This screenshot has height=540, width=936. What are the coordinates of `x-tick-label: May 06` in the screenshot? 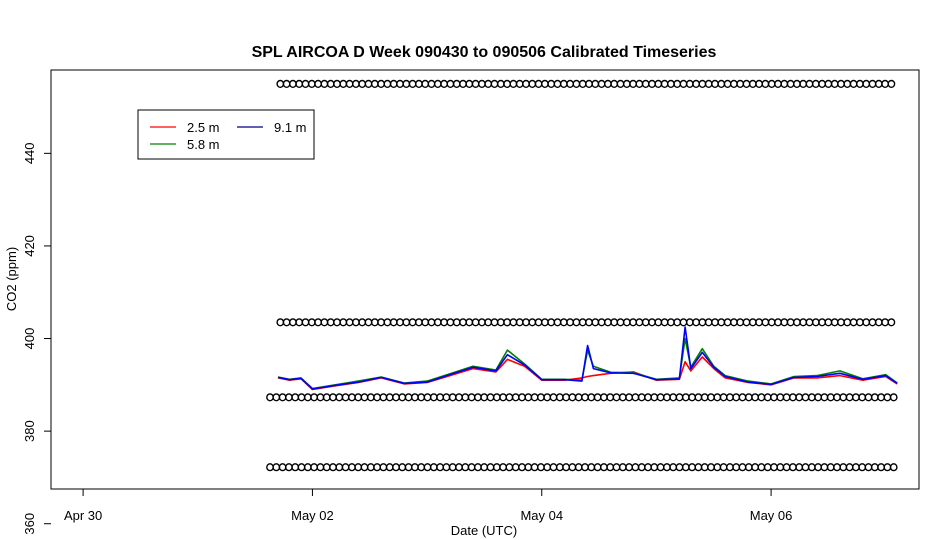 It's located at (771, 515).